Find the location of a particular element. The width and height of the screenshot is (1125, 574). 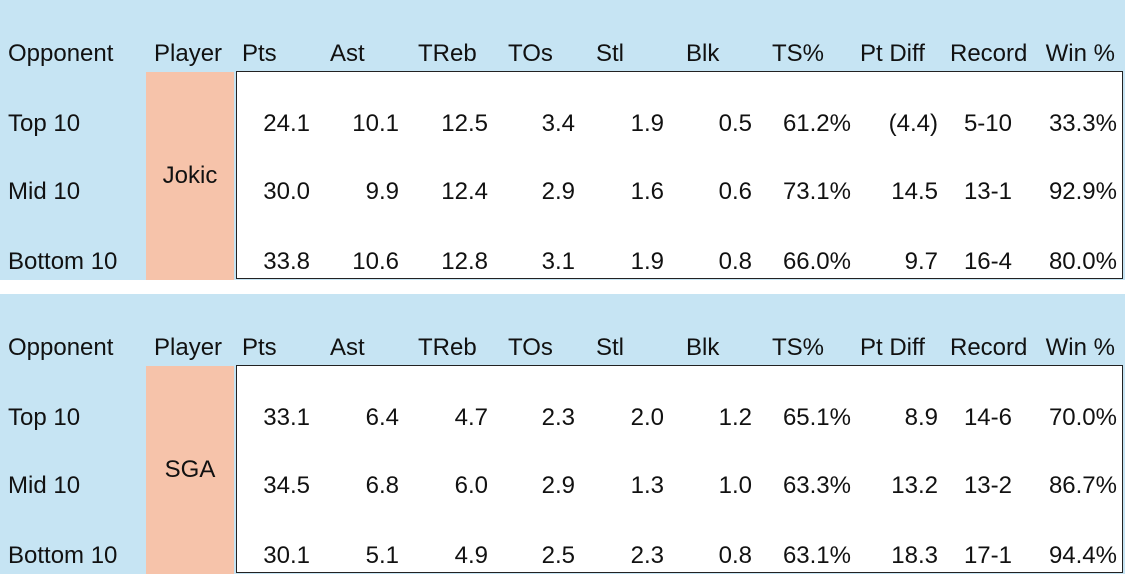

value-tos: 2.3 is located at coordinates (558, 417).